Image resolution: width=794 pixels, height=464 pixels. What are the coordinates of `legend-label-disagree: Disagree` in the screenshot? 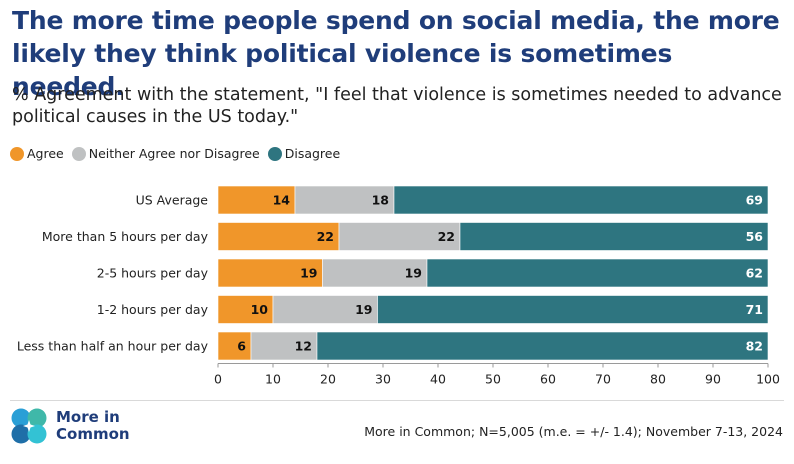 It's located at (312, 153).